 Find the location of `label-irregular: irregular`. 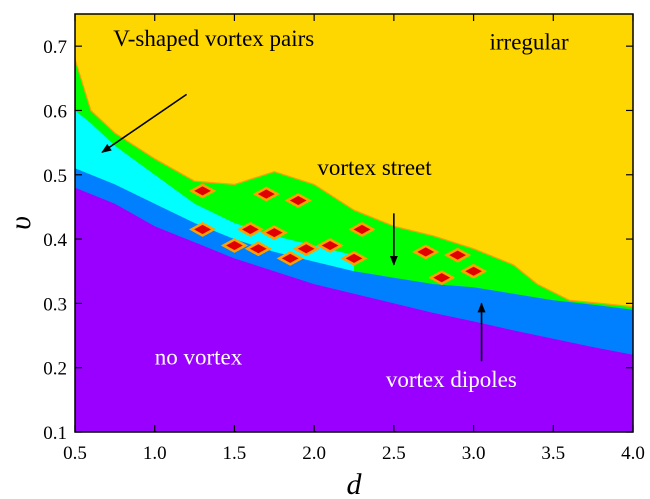

label-irregular: irregular is located at coordinates (530, 41).